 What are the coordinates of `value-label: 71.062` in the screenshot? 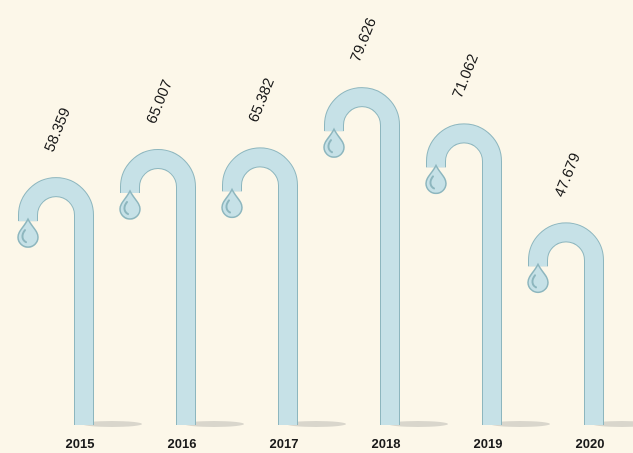 It's located at (465, 76).